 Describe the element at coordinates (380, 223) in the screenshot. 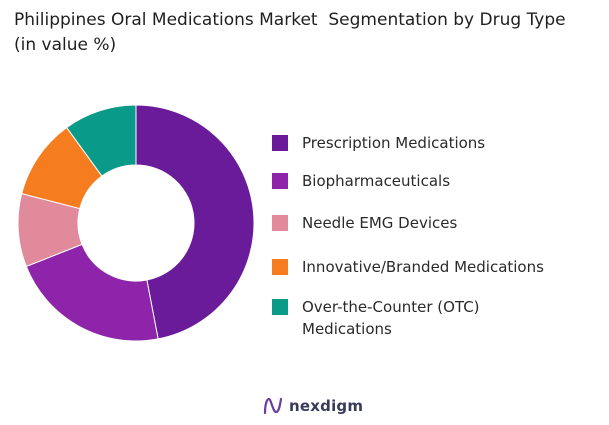

I see `legend-label: Needle EMG Devices` at that location.